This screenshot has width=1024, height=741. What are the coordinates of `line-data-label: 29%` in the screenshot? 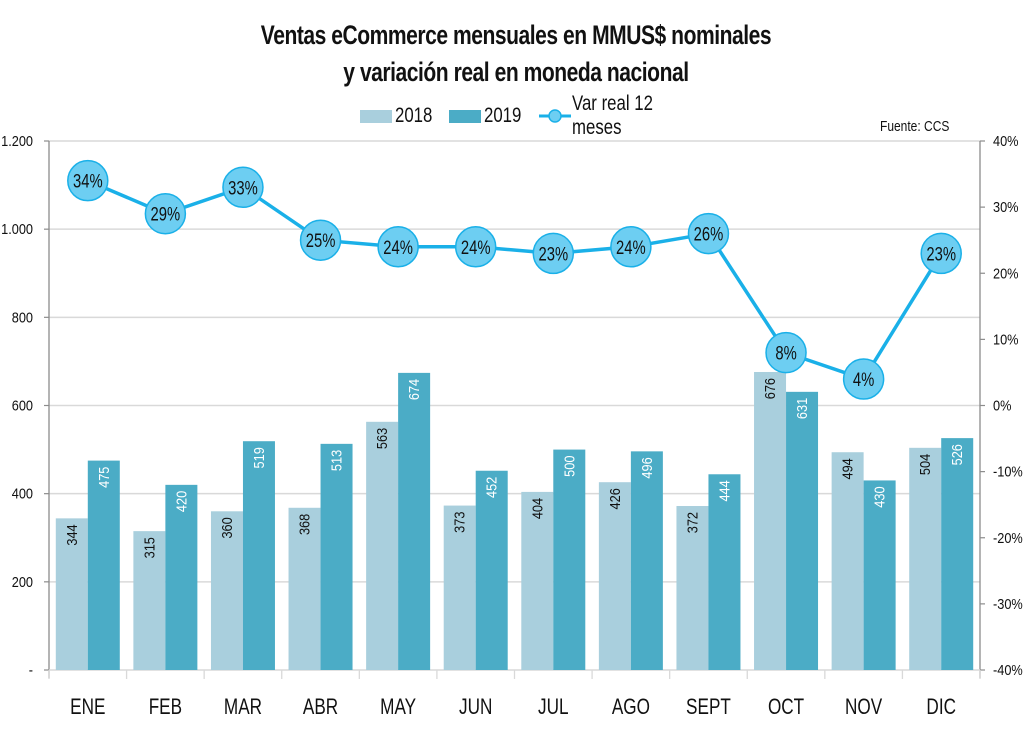 It's located at (166, 214).